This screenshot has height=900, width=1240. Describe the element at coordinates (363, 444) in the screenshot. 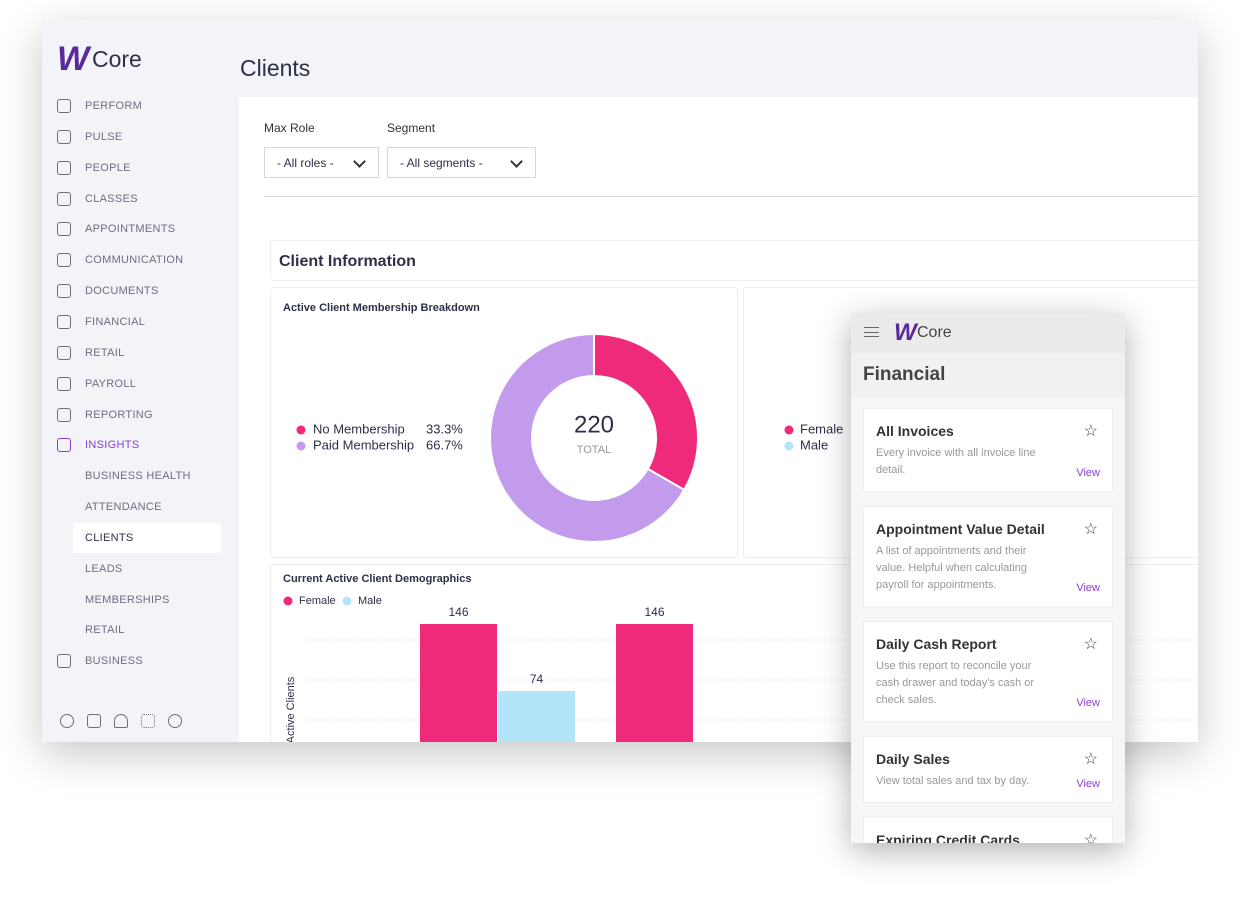

I see `legend-label: Paid Membership` at that location.